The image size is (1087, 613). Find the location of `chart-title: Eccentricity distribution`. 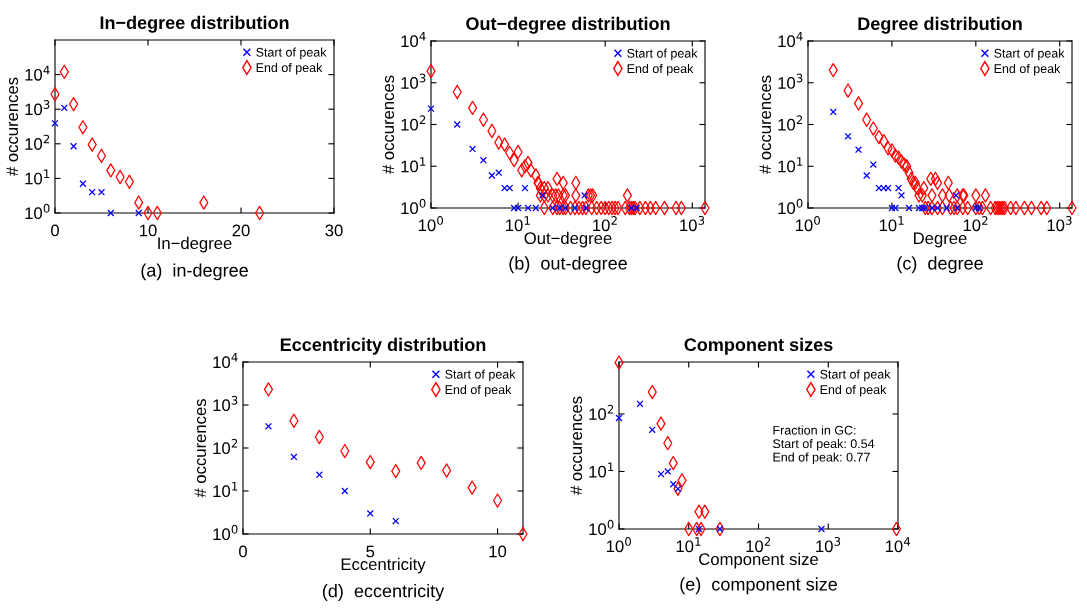

chart-title: Eccentricity distribution is located at coordinates (383, 346).